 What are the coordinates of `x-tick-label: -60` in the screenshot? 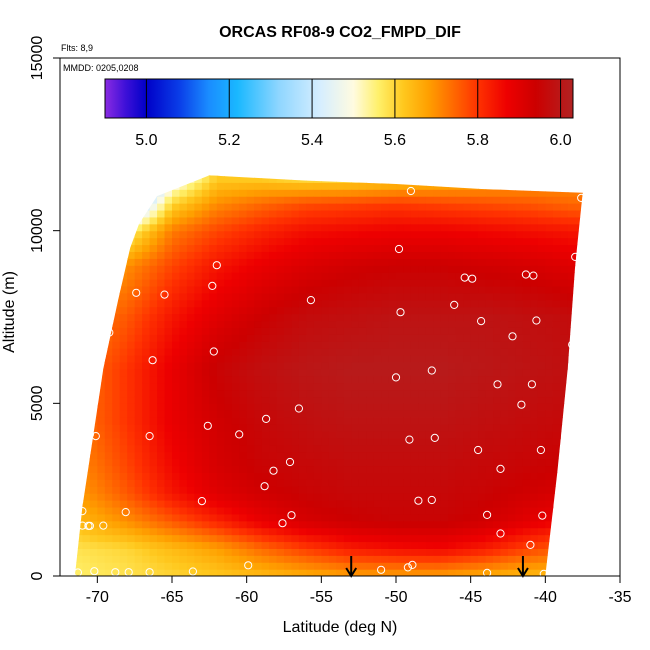 It's located at (246, 597).